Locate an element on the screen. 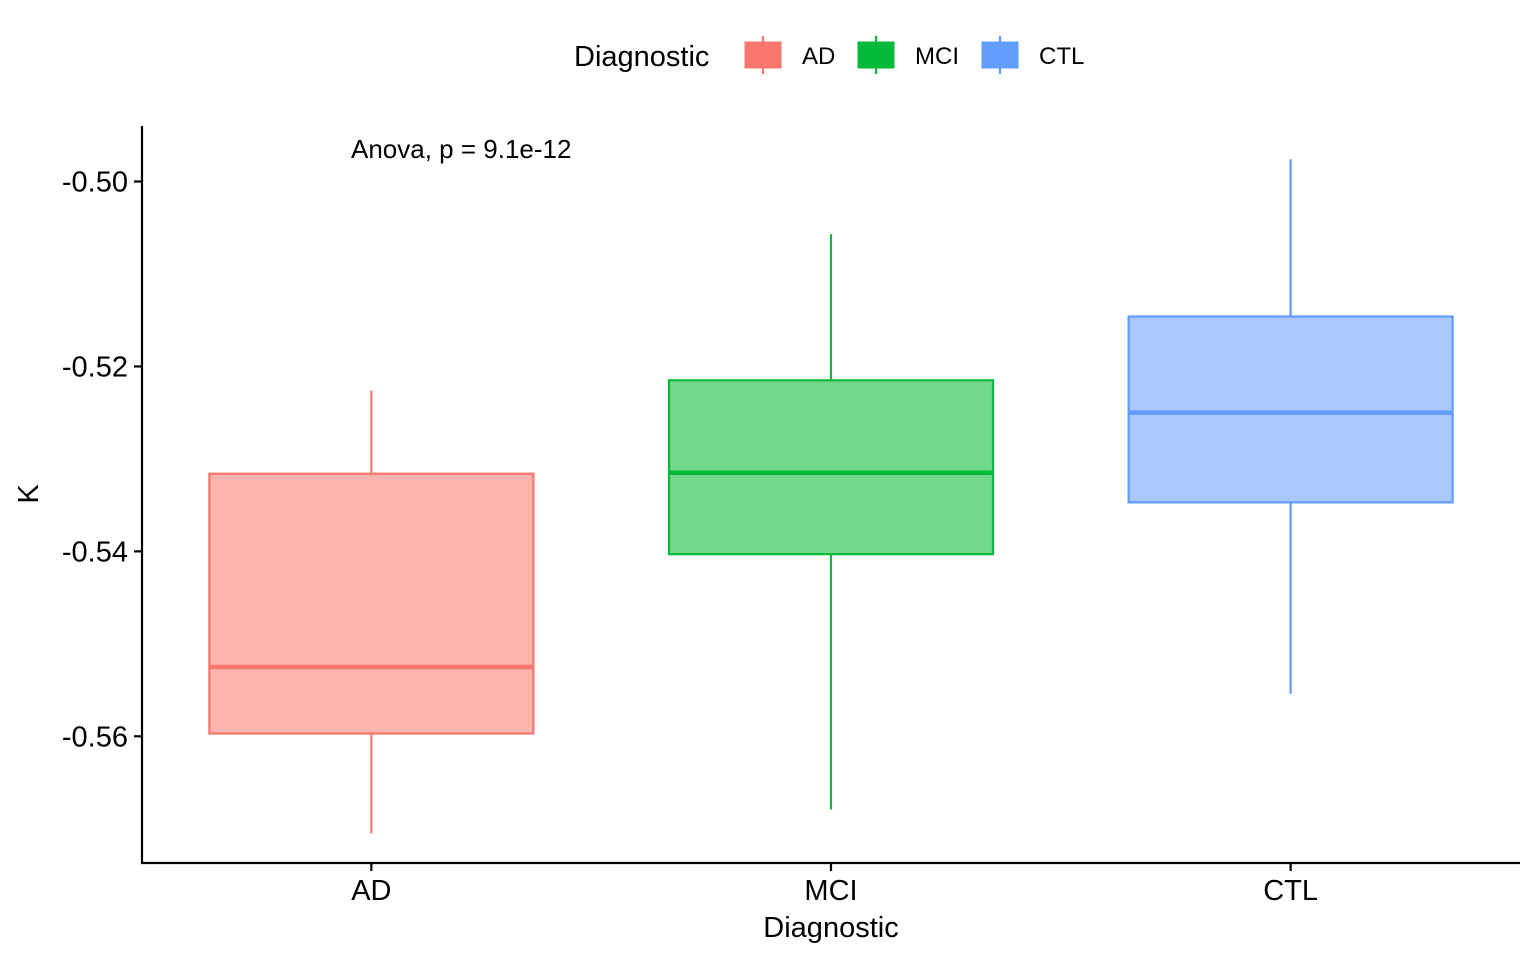 The width and height of the screenshot is (1536, 960). x-ticks: AD MCI CTL is located at coordinates (834, 885).